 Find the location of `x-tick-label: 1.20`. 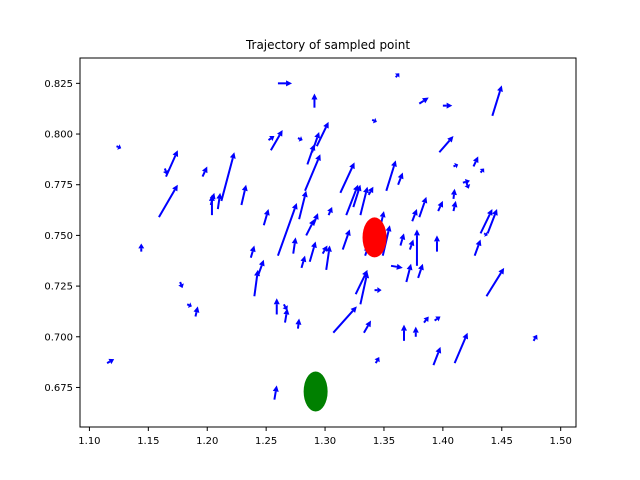

x-tick-label: 1.20 is located at coordinates (207, 441).